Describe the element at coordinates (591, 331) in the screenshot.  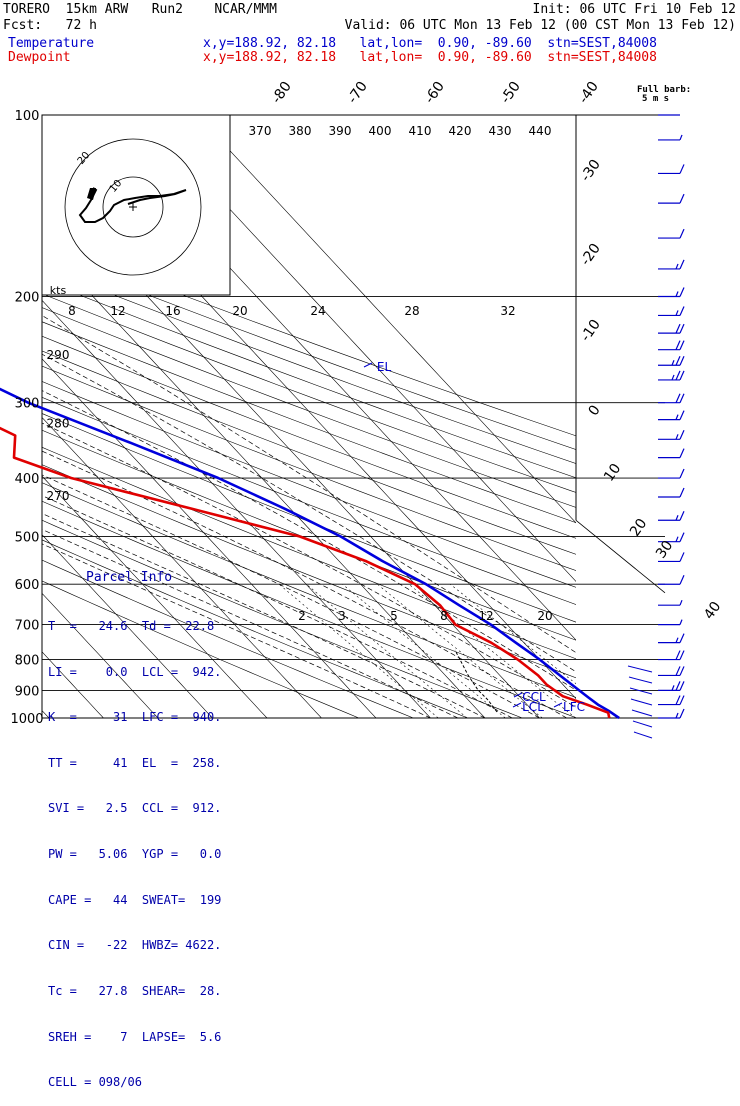
I see `isotherm-label: -10` at that location.